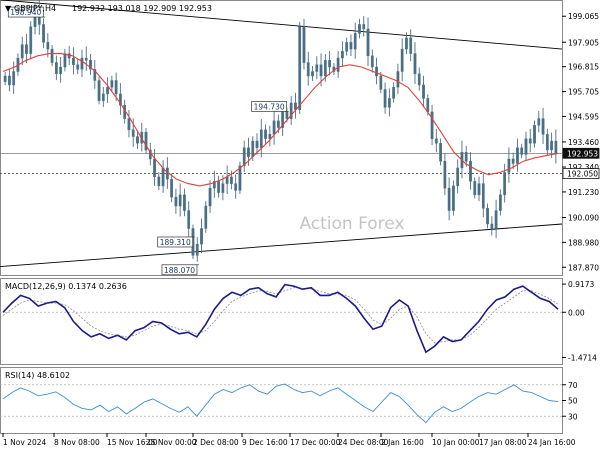 This screenshot has height=454, width=600. Describe the element at coordinates (265, 442) in the screenshot. I see `x-tick-label: 9 Dec 16:00` at that location.